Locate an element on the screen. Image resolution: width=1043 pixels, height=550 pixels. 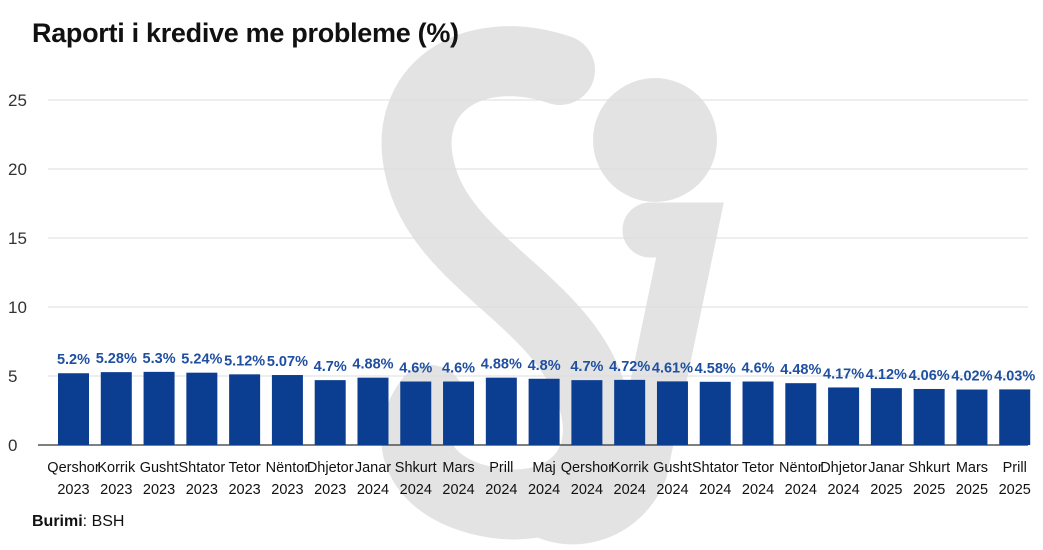
source-note: Burimi: BSH is located at coordinates (78, 522).